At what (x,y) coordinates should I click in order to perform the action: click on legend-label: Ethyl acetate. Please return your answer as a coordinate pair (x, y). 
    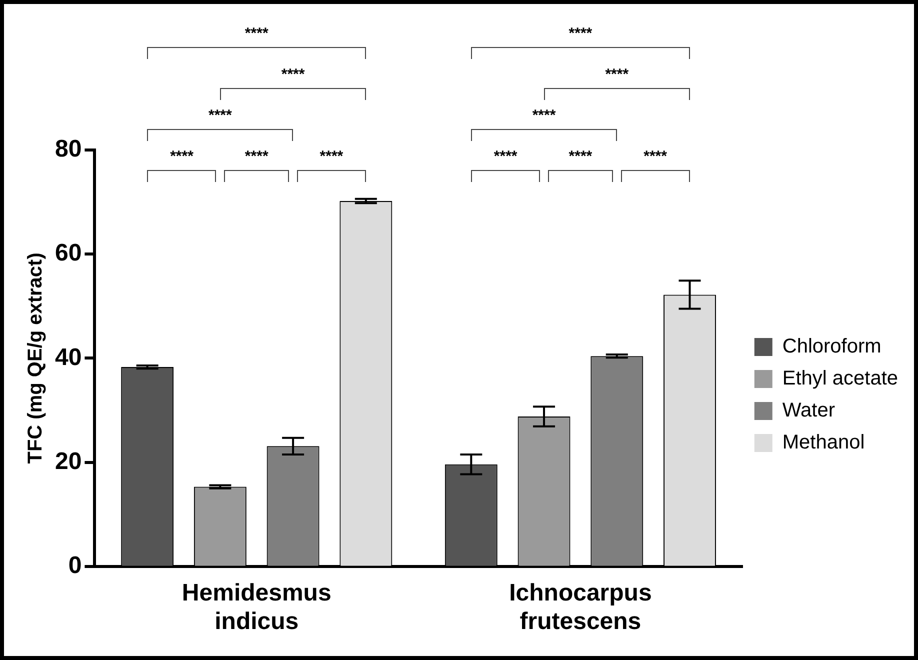
    Looking at the image, I should click on (840, 379).